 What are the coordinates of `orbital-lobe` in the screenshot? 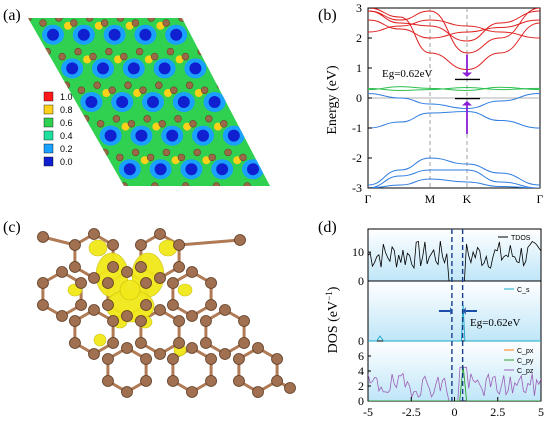 It's located at (130, 290).